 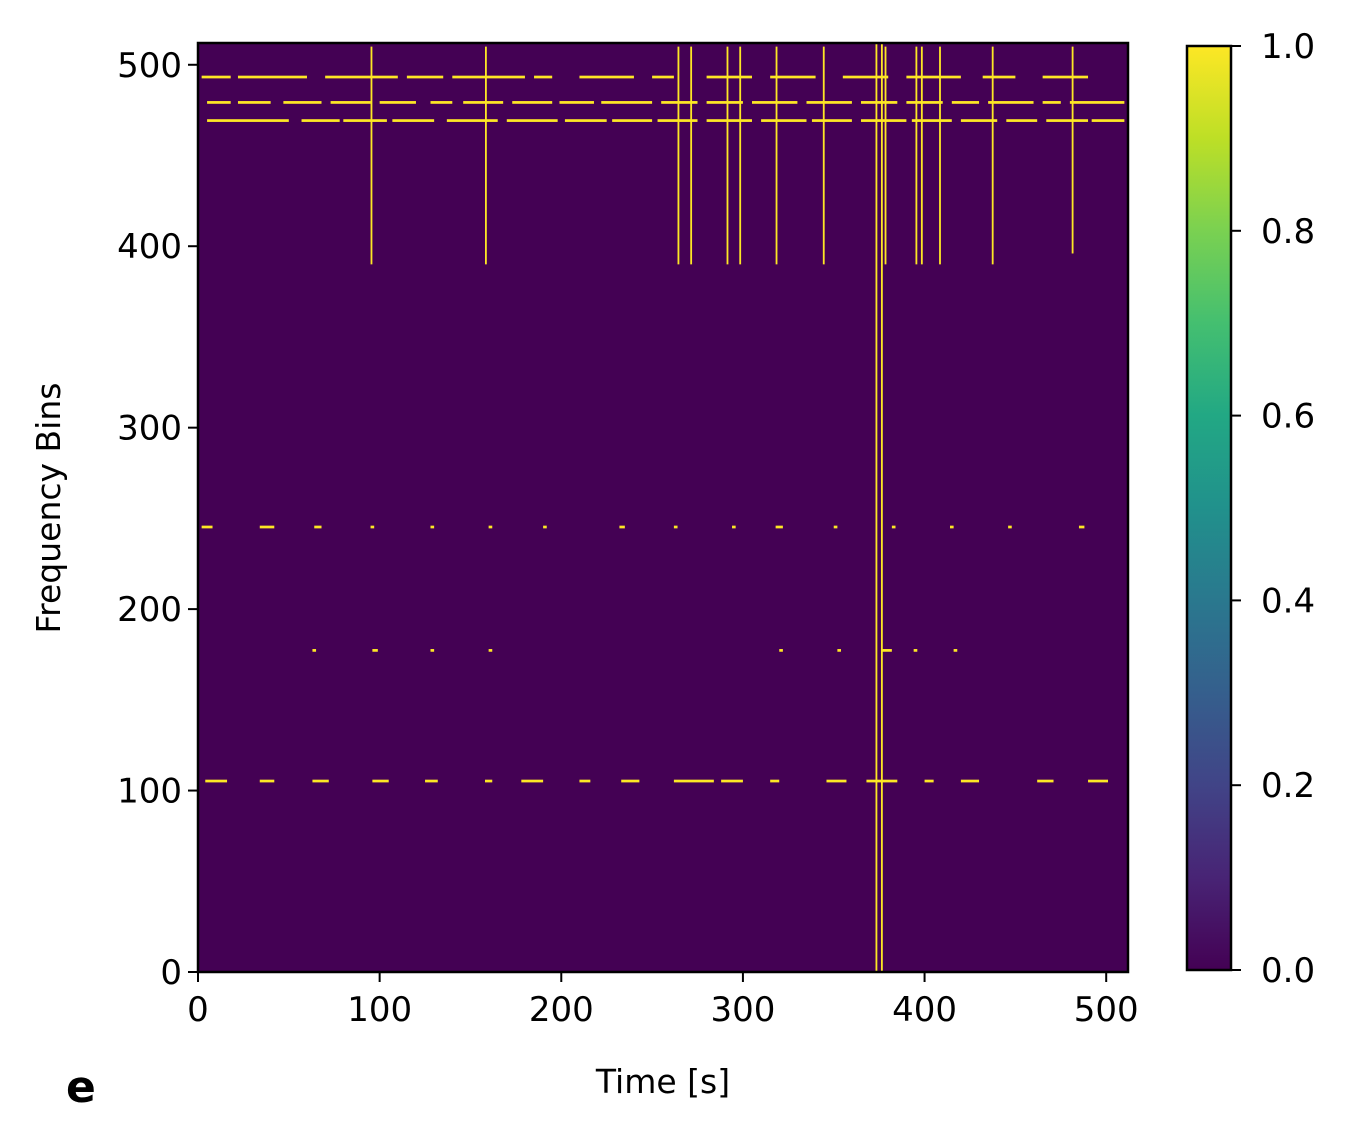 I want to click on y-tick-label: 0, so click(x=171, y=973).